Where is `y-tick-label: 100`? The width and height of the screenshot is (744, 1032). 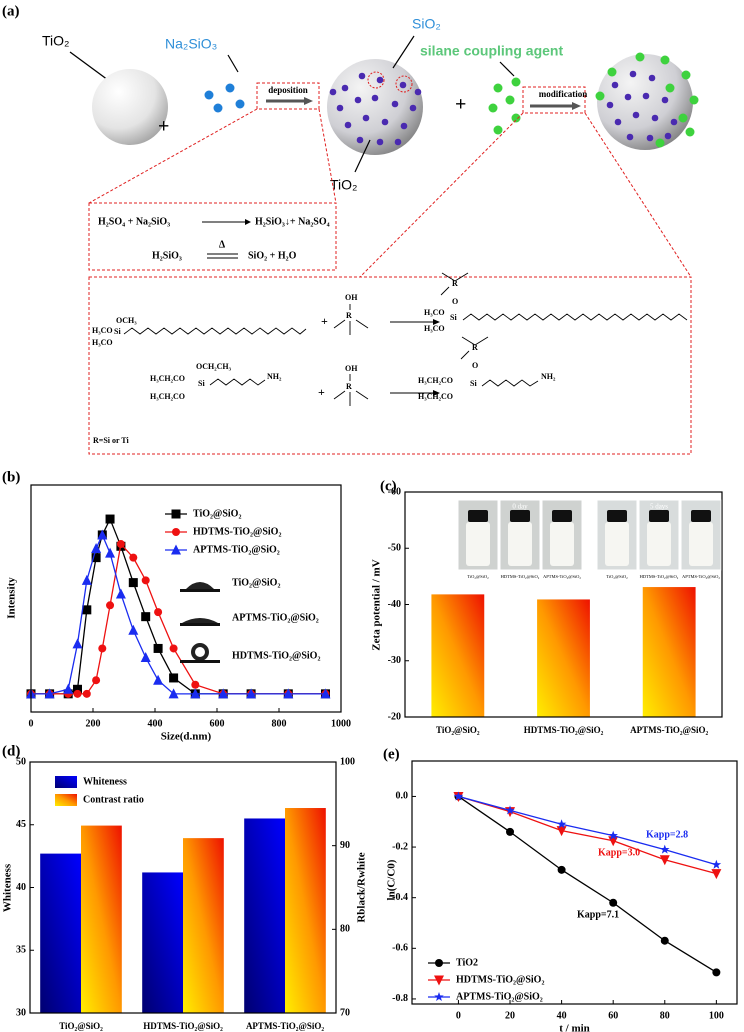 y-tick-label: 100 is located at coordinates (347, 761).